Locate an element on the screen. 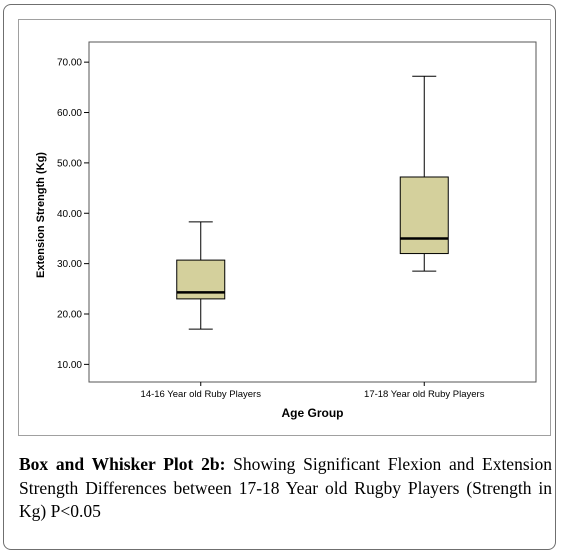 Image resolution: width=563 pixels, height=556 pixels. x-axis-title: Age Group is located at coordinates (313, 413).